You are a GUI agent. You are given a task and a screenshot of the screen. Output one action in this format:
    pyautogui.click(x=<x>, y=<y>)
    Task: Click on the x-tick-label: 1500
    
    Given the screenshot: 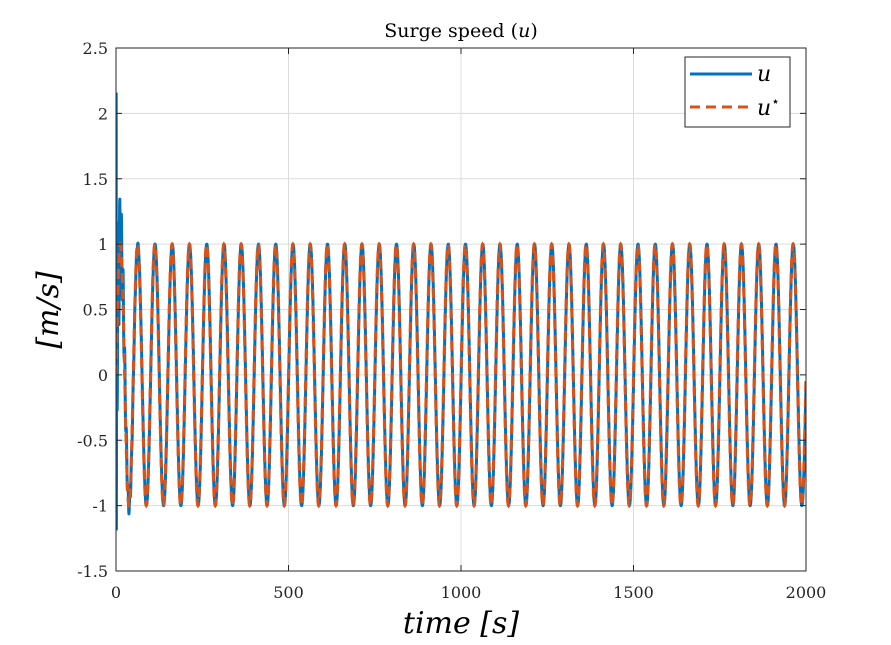 What is the action you would take?
    pyautogui.click(x=633, y=592)
    